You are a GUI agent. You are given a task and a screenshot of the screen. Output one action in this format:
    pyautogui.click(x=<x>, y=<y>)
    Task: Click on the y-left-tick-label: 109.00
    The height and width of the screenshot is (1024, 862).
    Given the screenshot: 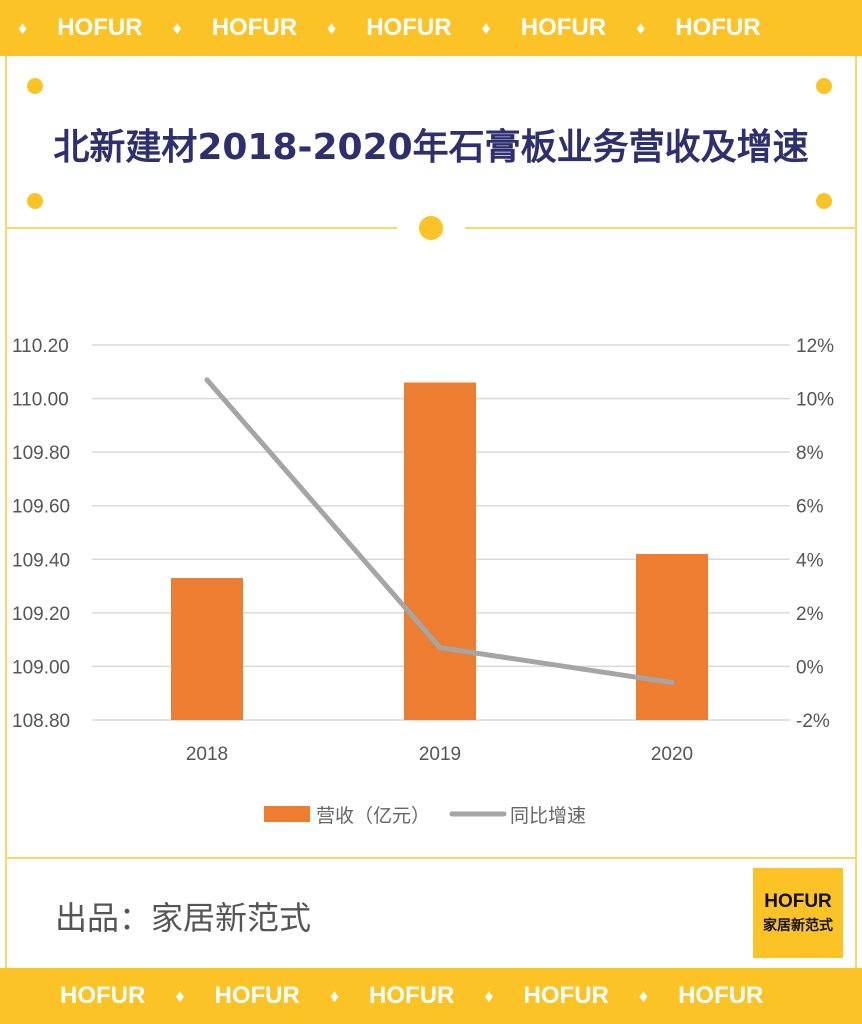 What is the action you would take?
    pyautogui.click(x=41, y=667)
    